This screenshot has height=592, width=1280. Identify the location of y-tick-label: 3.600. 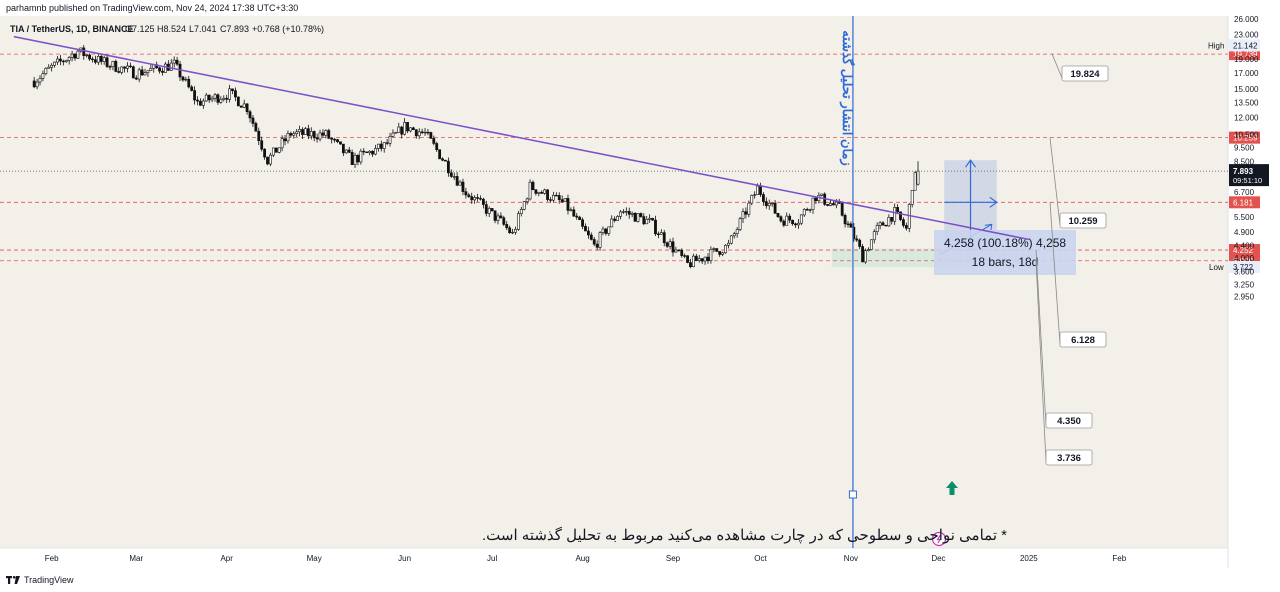
(1244, 271).